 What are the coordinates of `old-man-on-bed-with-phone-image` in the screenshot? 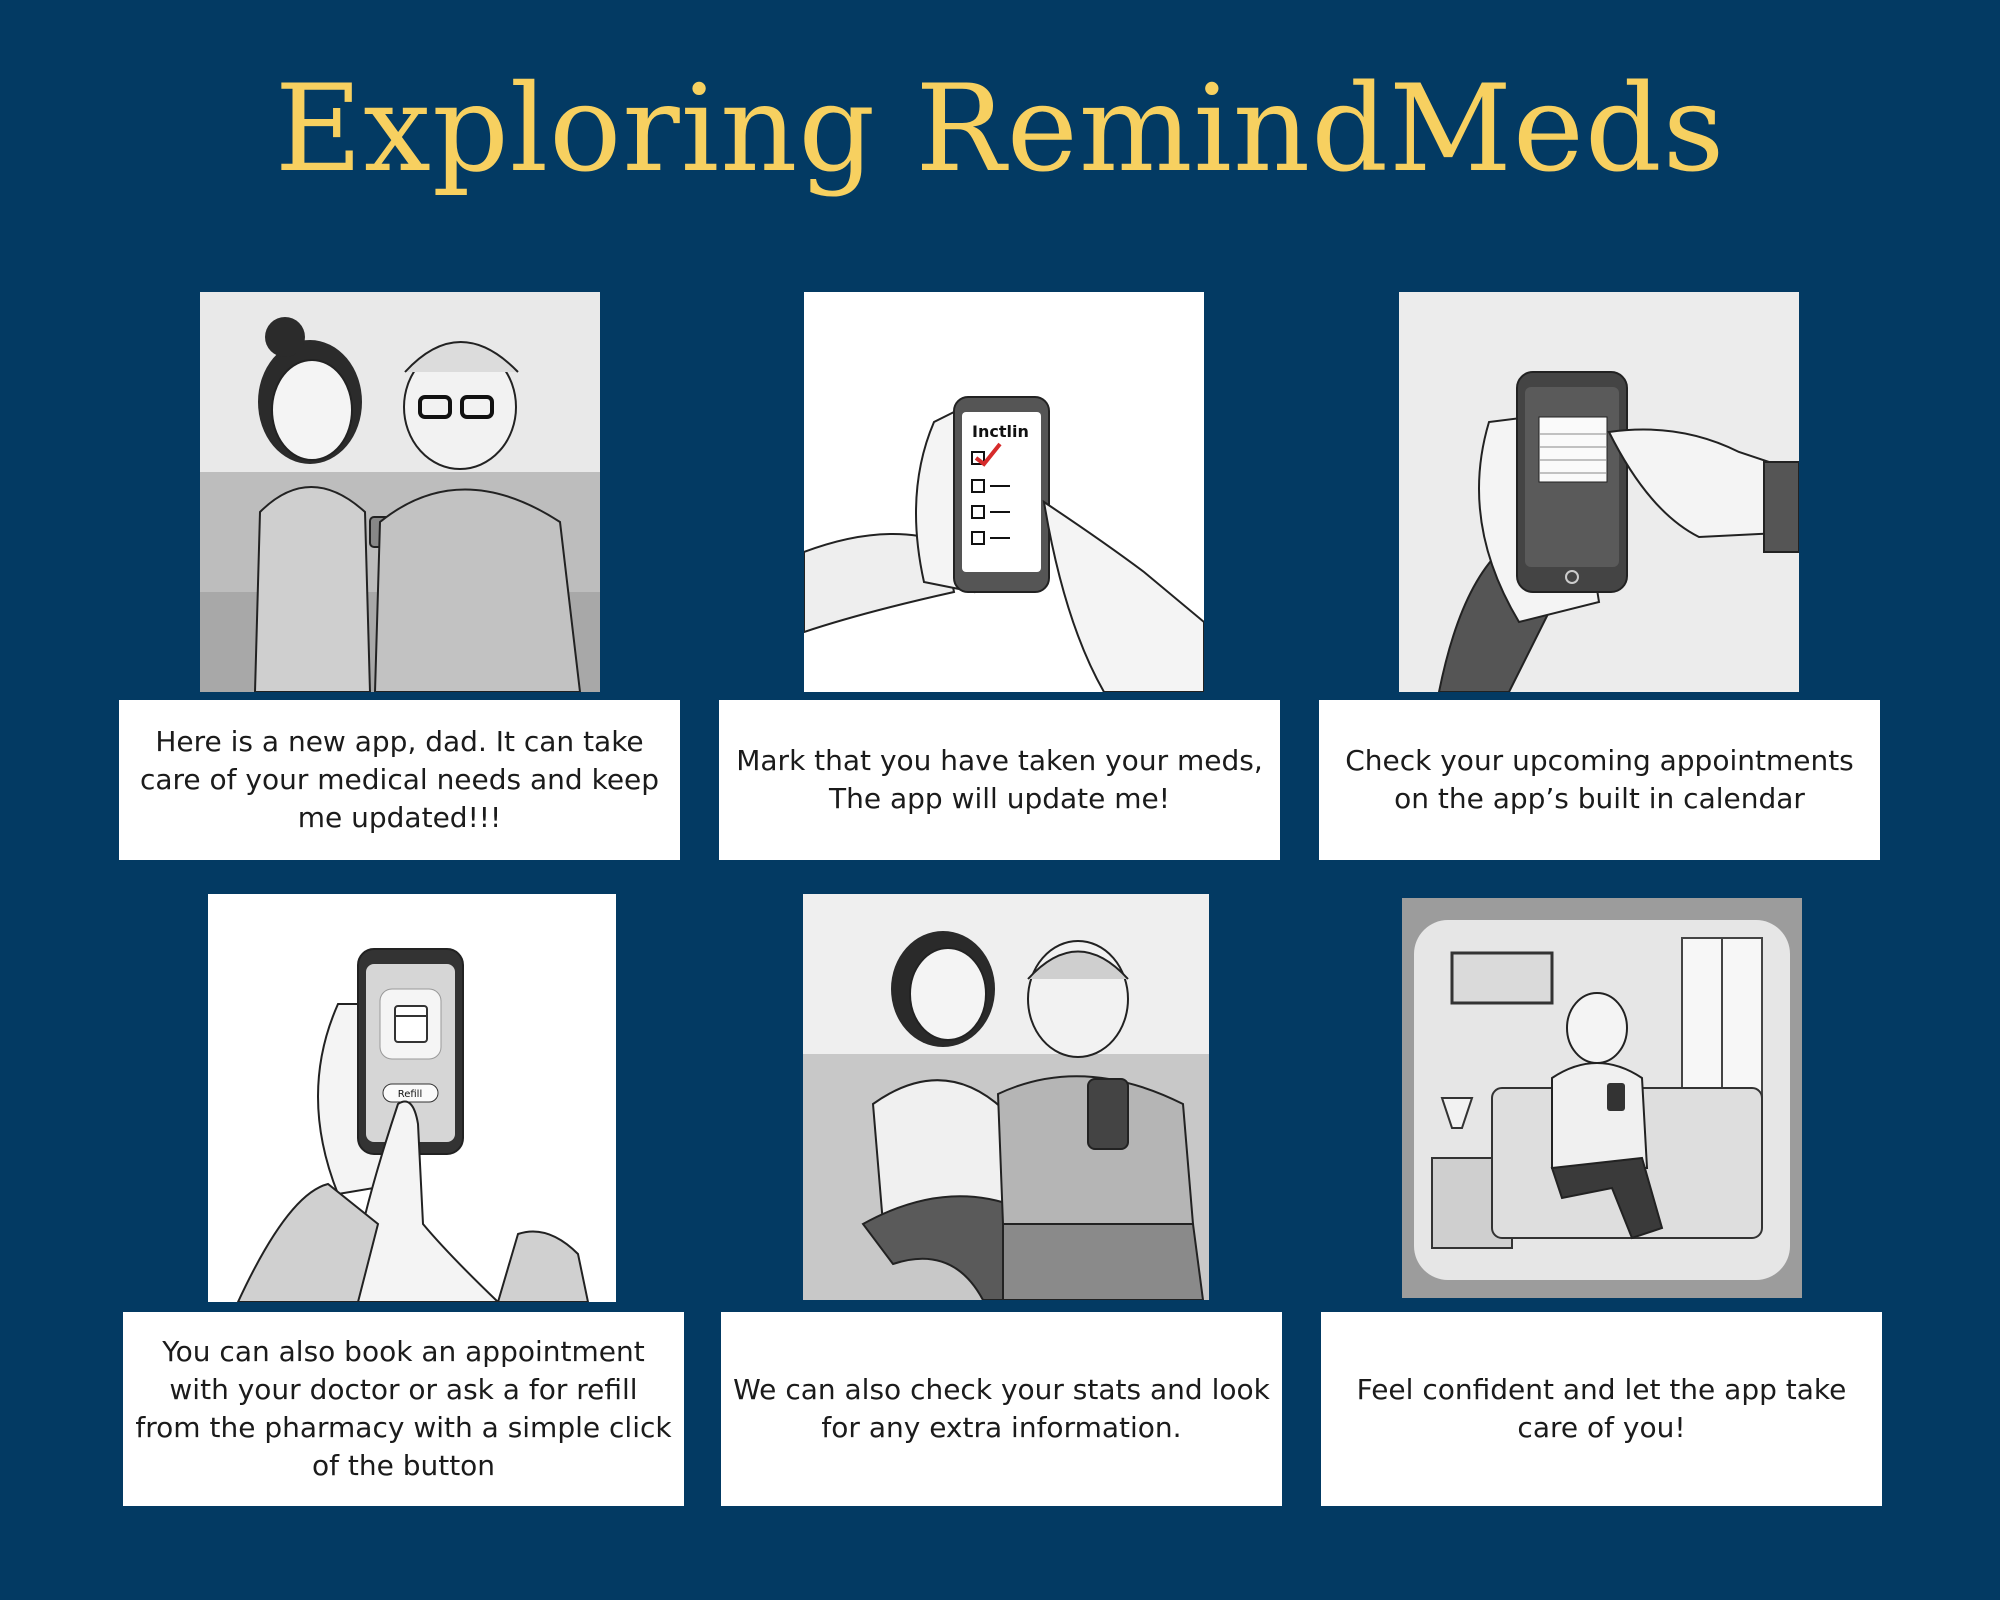 It's located at (1602, 1098).